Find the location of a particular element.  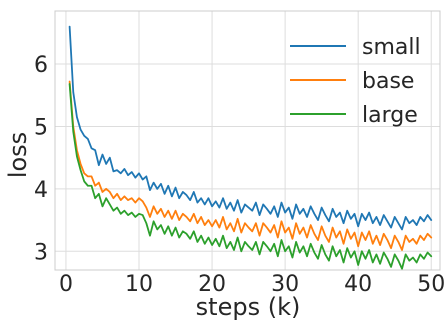

y-axis-label: loss is located at coordinates (18, 155).